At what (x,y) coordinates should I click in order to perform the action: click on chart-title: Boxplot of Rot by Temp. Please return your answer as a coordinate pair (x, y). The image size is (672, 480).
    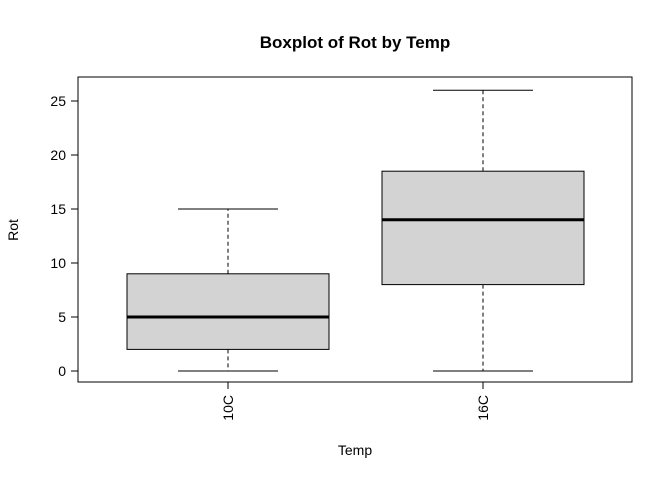
    Looking at the image, I should click on (355, 42).